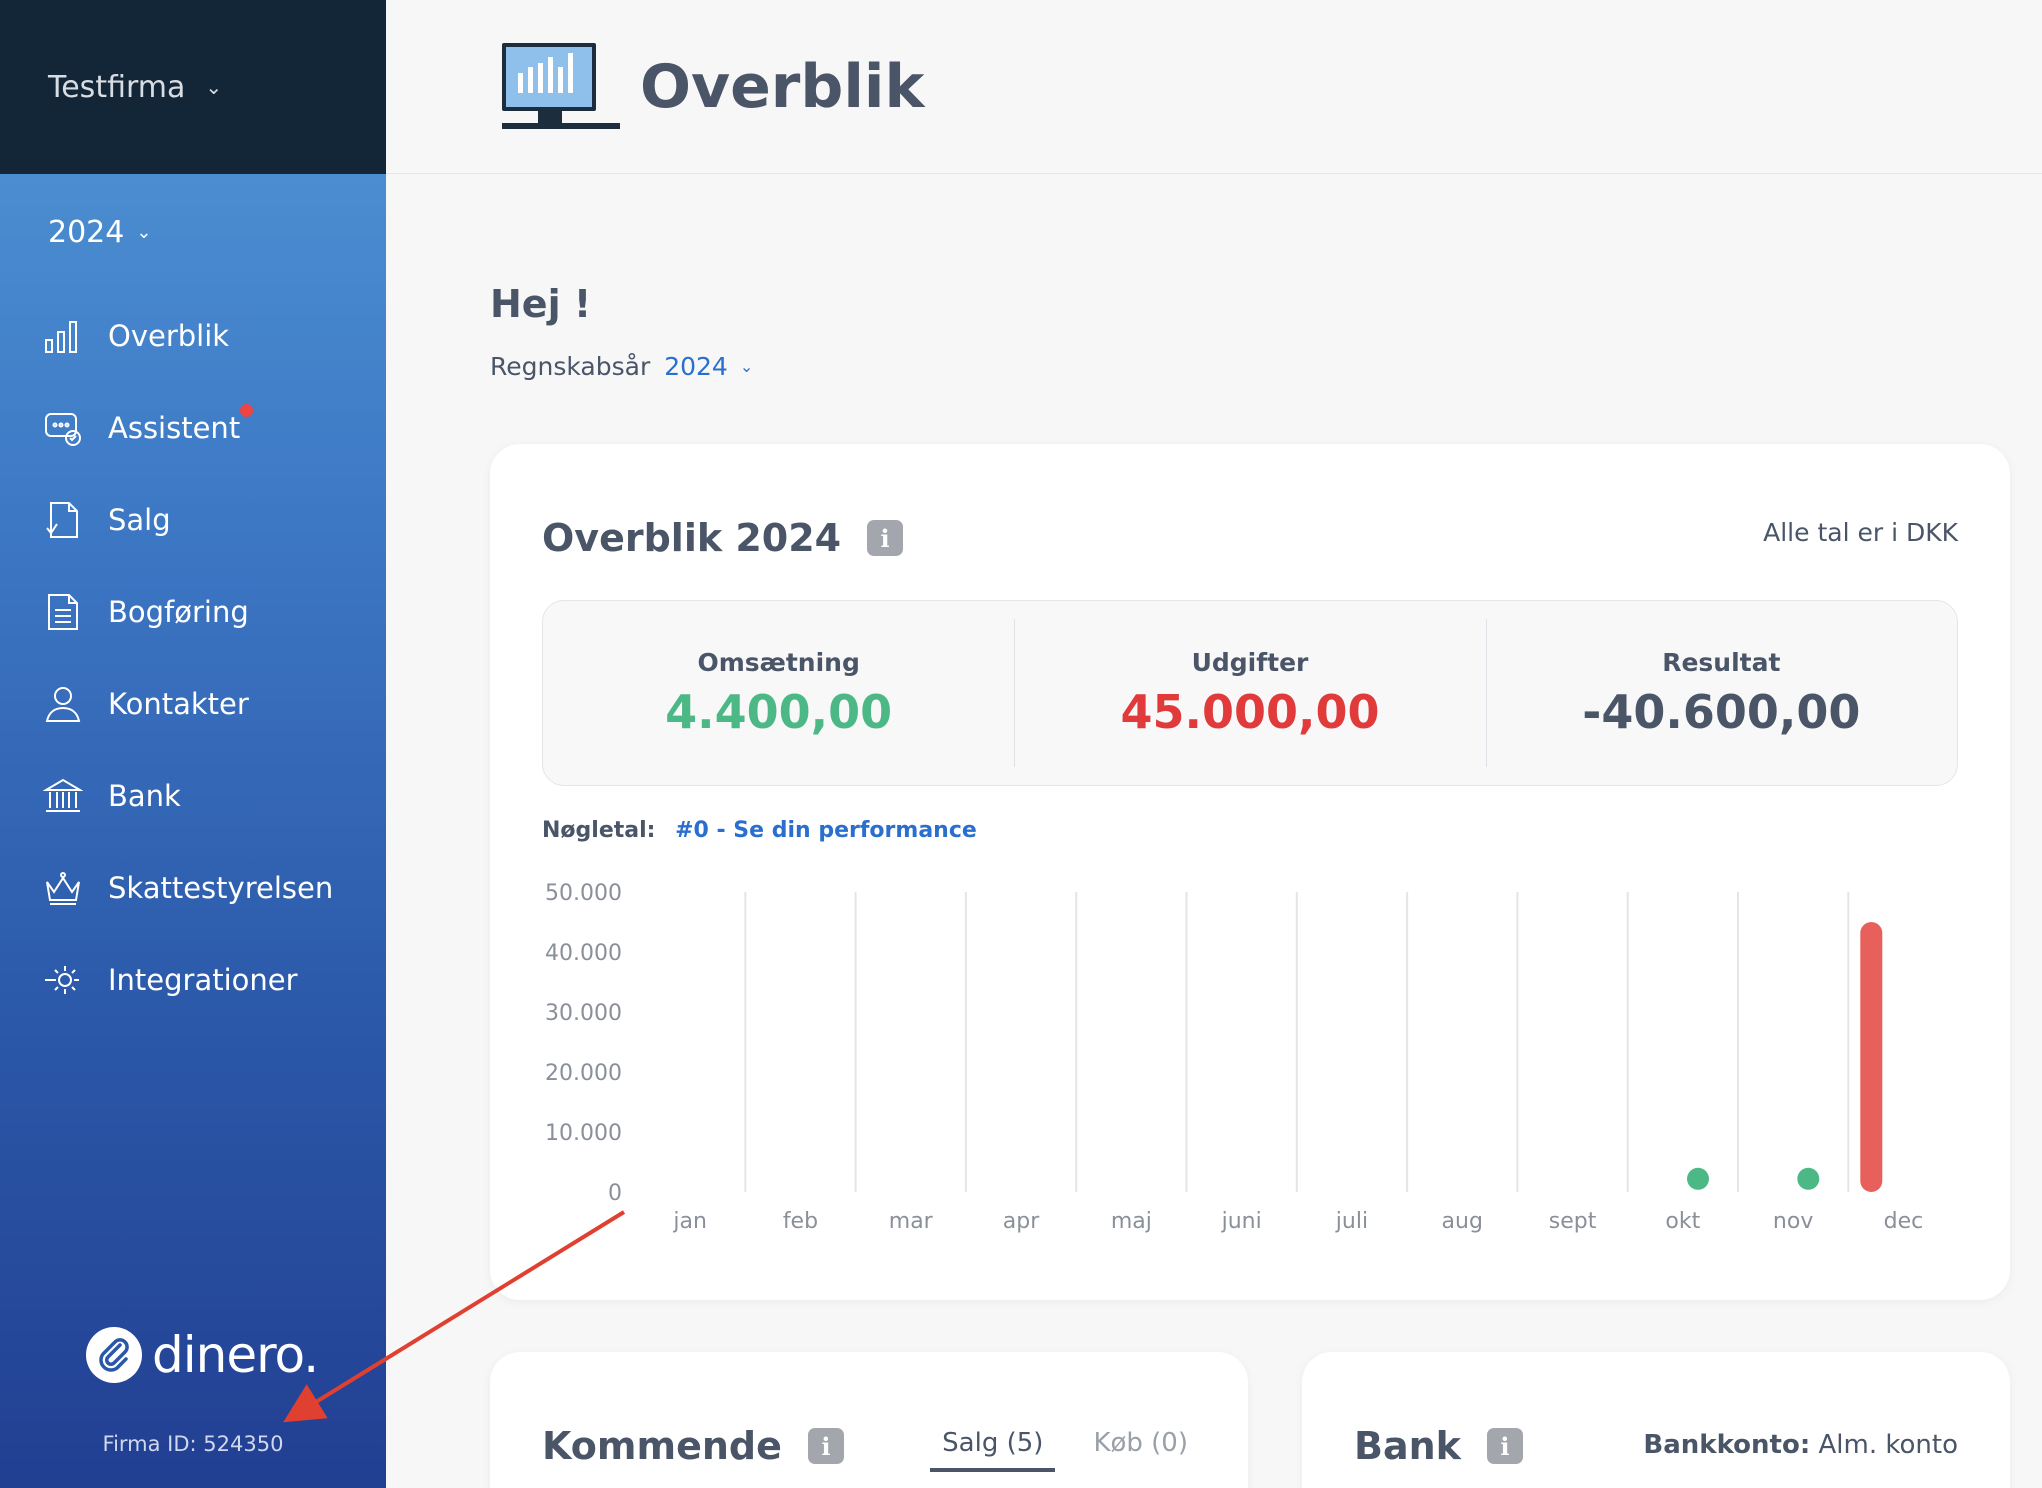 This screenshot has height=1488, width=2042. Describe the element at coordinates (583, 893) in the screenshot. I see `y-tick-label: 50.000` at that location.